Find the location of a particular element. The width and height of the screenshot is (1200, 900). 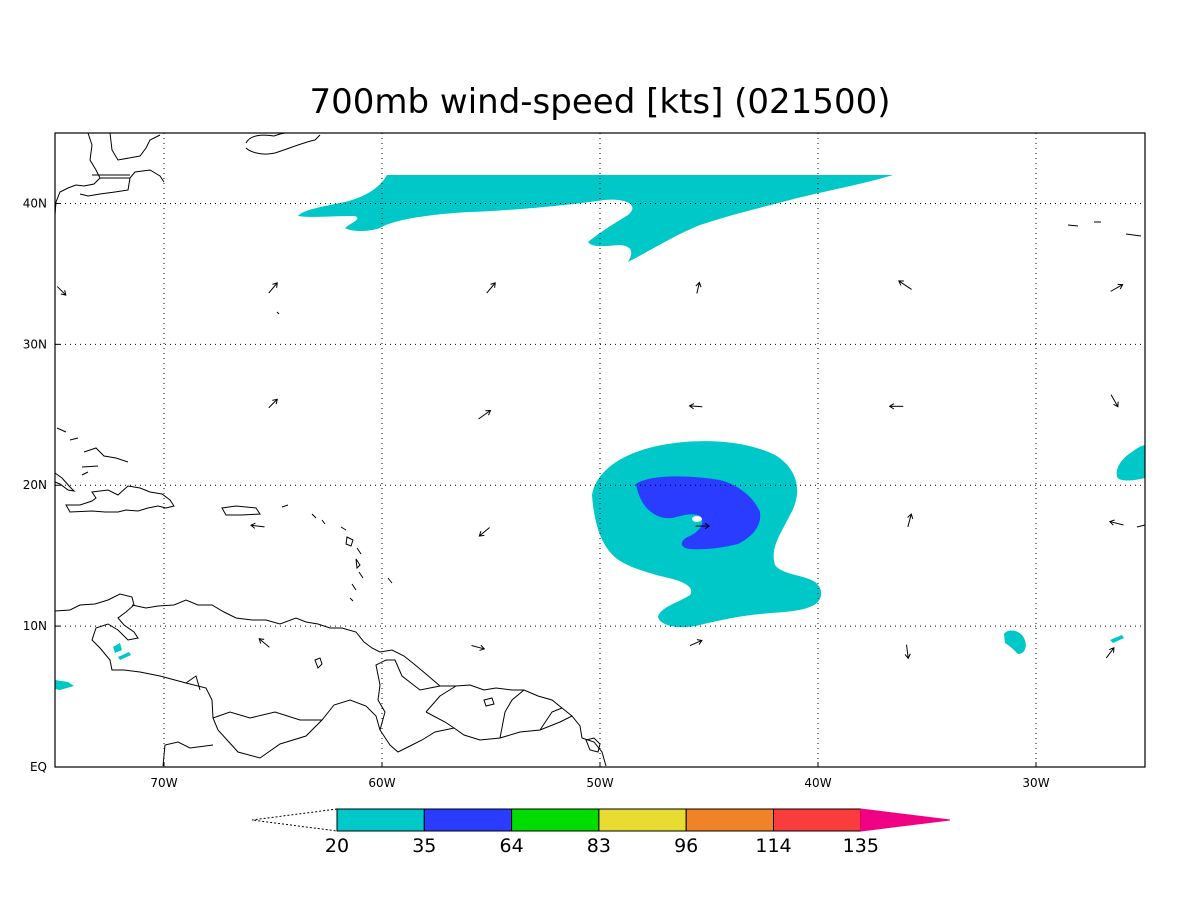

coastline-lesser-antilles is located at coordinates (337, 553).